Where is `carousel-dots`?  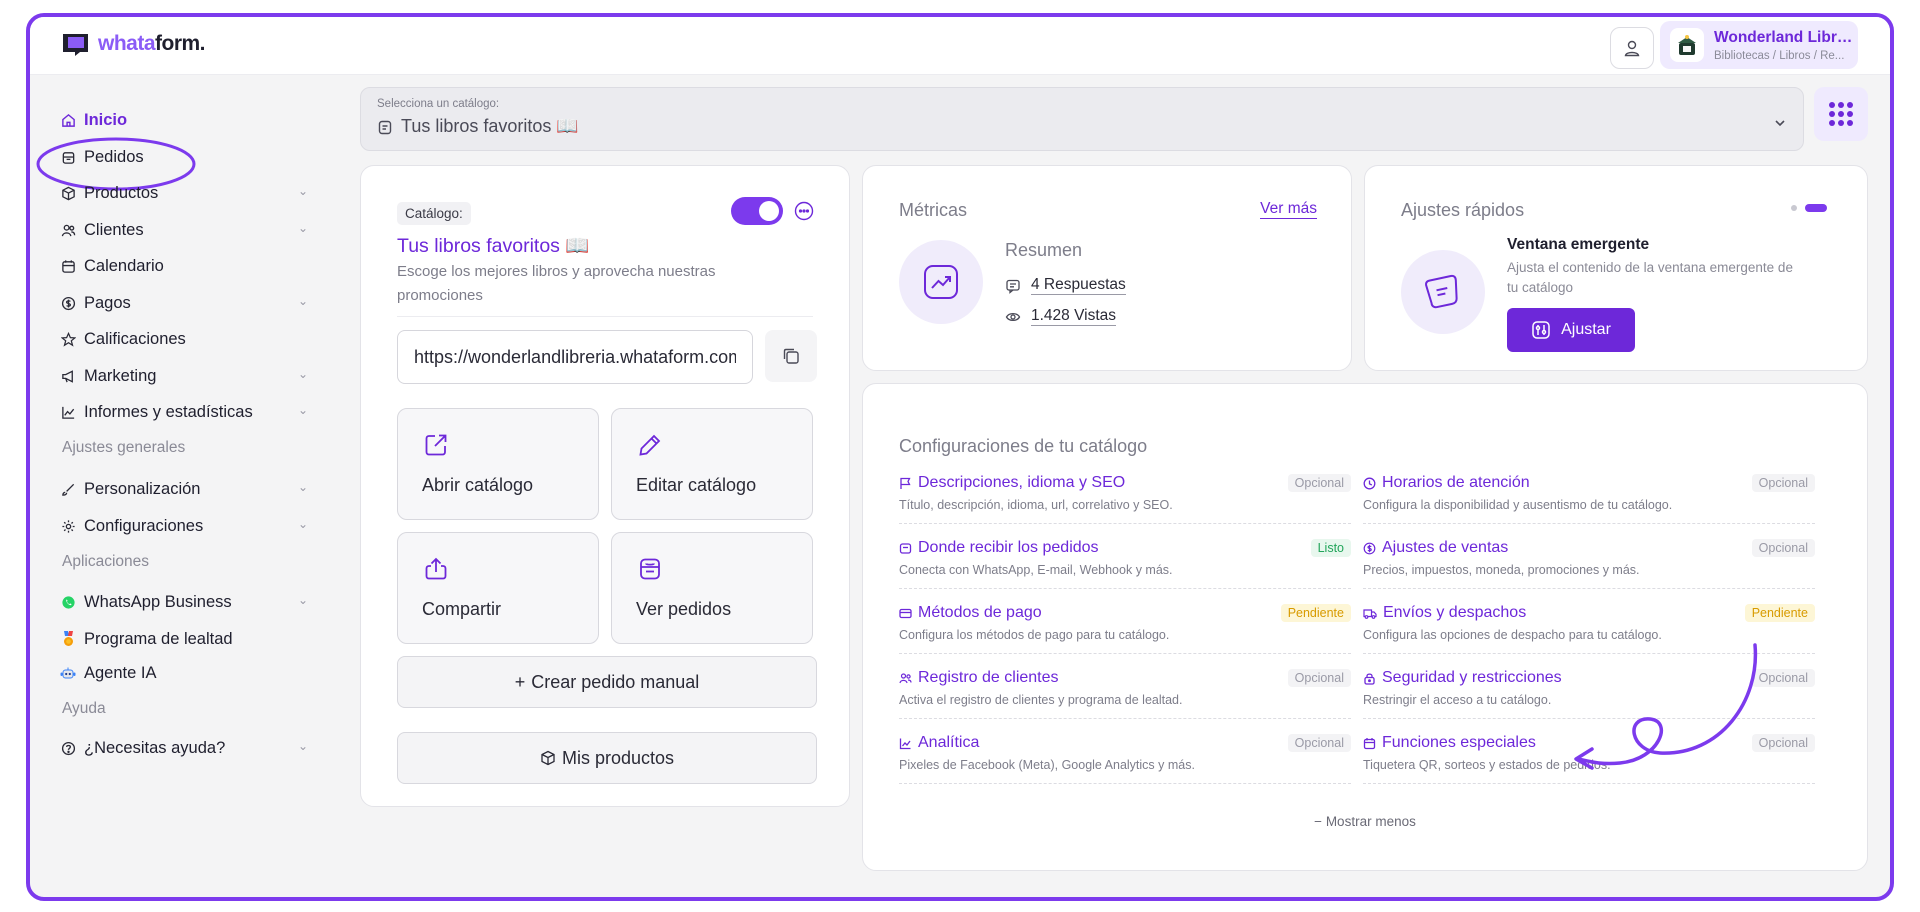 carousel-dots is located at coordinates (1809, 208).